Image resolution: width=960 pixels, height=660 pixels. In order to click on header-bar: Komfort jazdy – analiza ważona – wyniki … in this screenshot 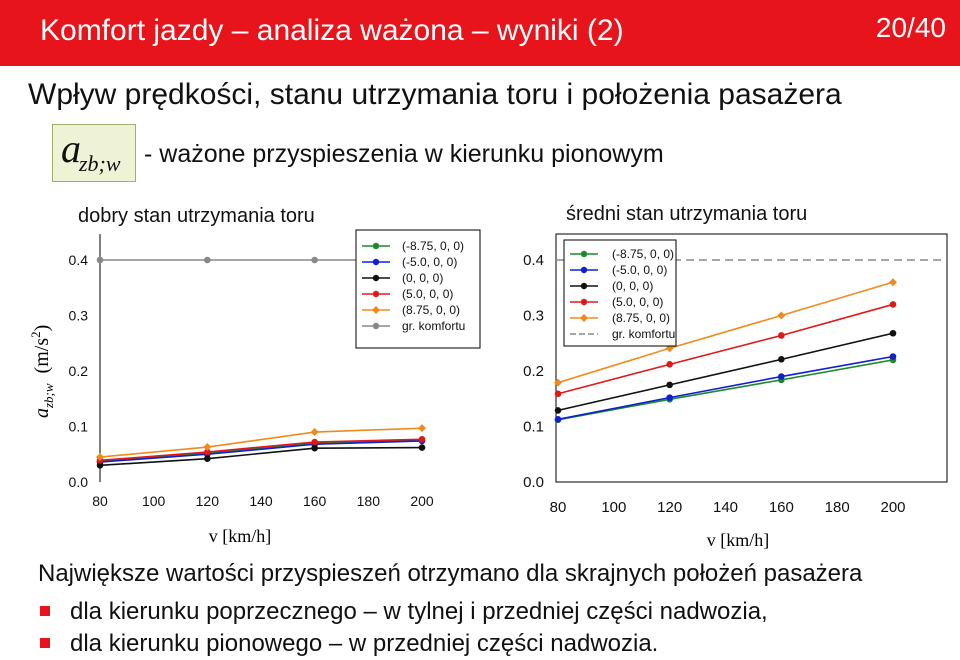, I will do `click(480, 33)`.